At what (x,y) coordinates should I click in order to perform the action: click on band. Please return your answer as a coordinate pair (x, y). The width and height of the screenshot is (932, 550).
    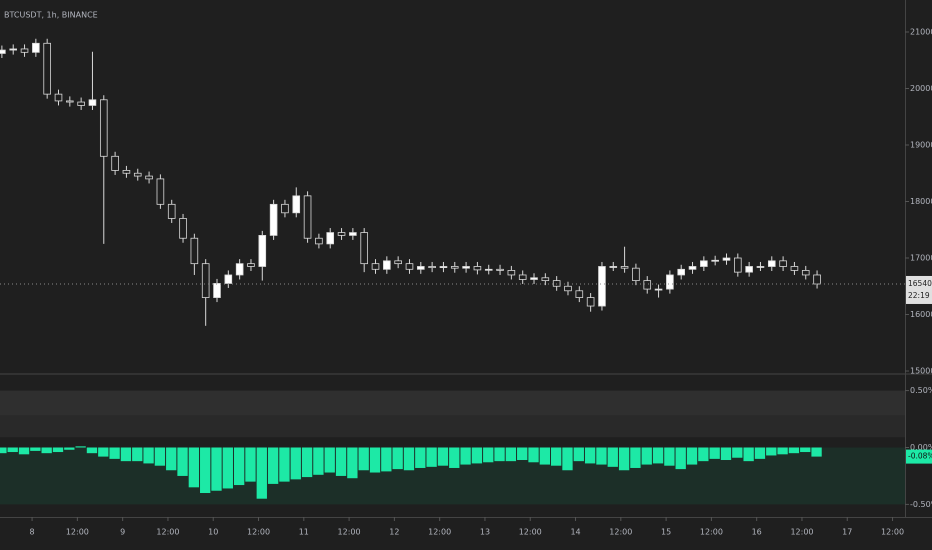
    Looking at the image, I should click on (452, 426).